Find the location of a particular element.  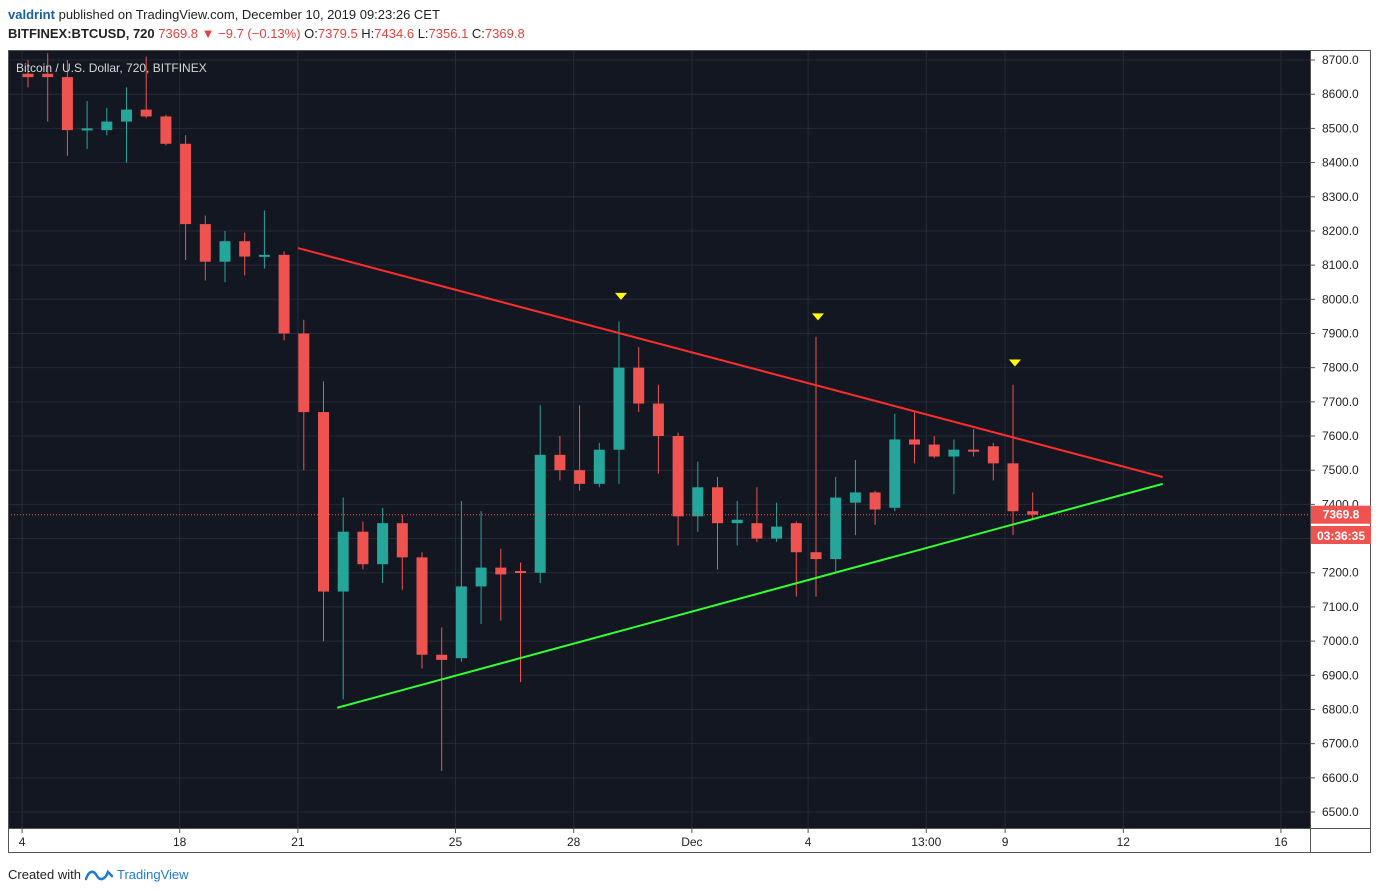

price-tick-label: 8600.0 is located at coordinates (1340, 94).